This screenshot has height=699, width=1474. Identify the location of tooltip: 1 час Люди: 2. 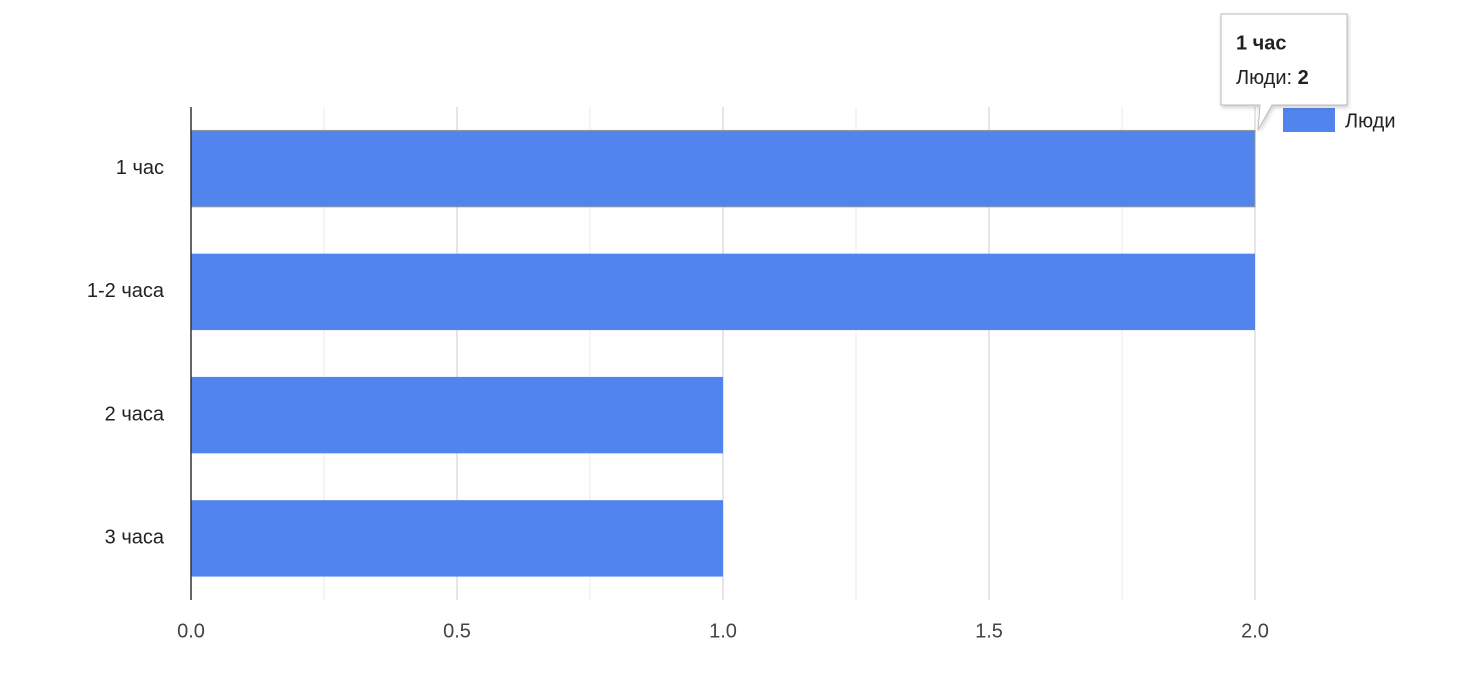
(1284, 72).